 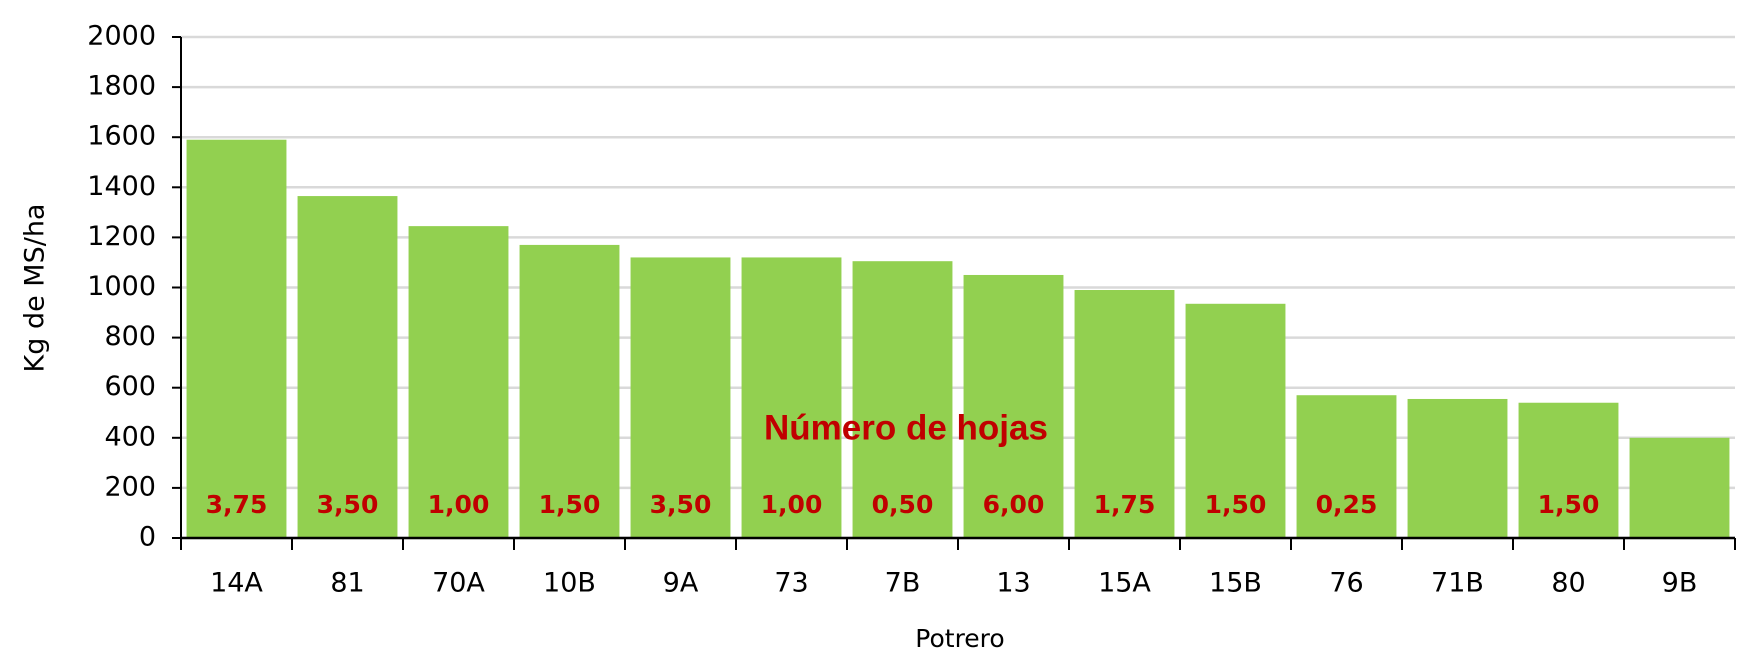 I want to click on x-tick-label: 7B, so click(x=903, y=583).